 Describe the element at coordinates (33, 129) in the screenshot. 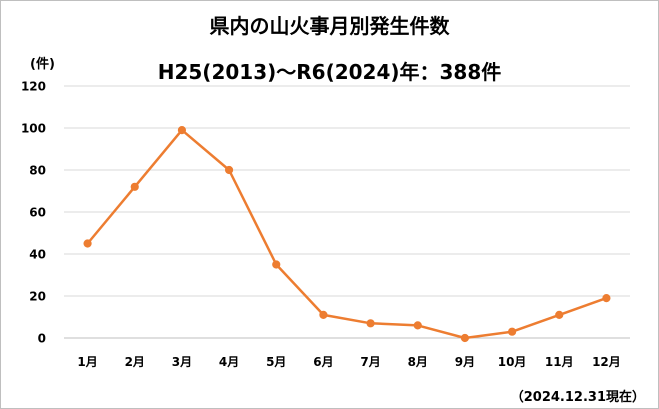

I see `y-tick-label: 100` at that location.